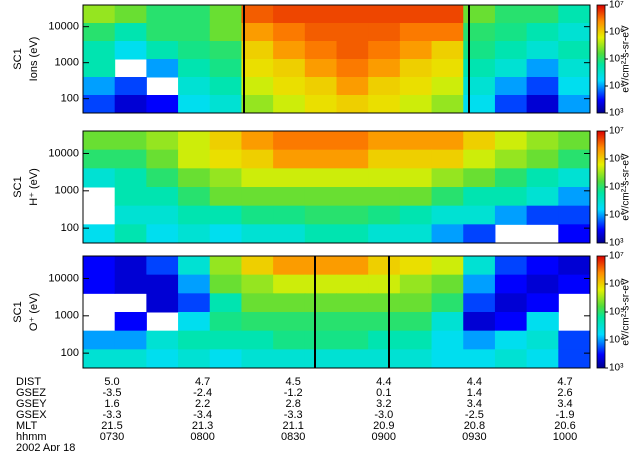 The width and height of the screenshot is (632, 451). Describe the element at coordinates (616, 340) in the screenshot. I see `colorbar-tick-label: 10⁴` at that location.